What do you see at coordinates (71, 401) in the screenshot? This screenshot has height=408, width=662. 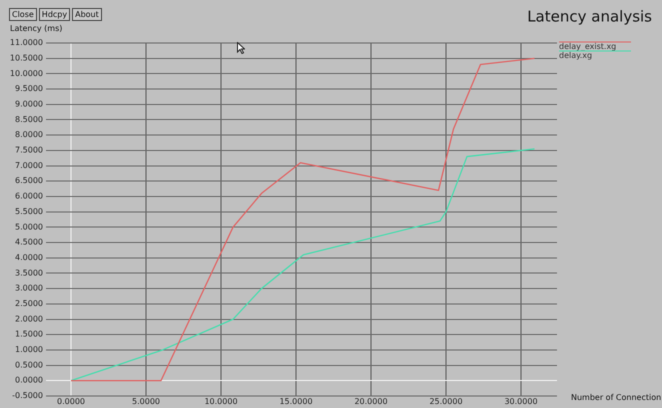 I see `x-tick-label: 0.0000` at bounding box center [71, 401].